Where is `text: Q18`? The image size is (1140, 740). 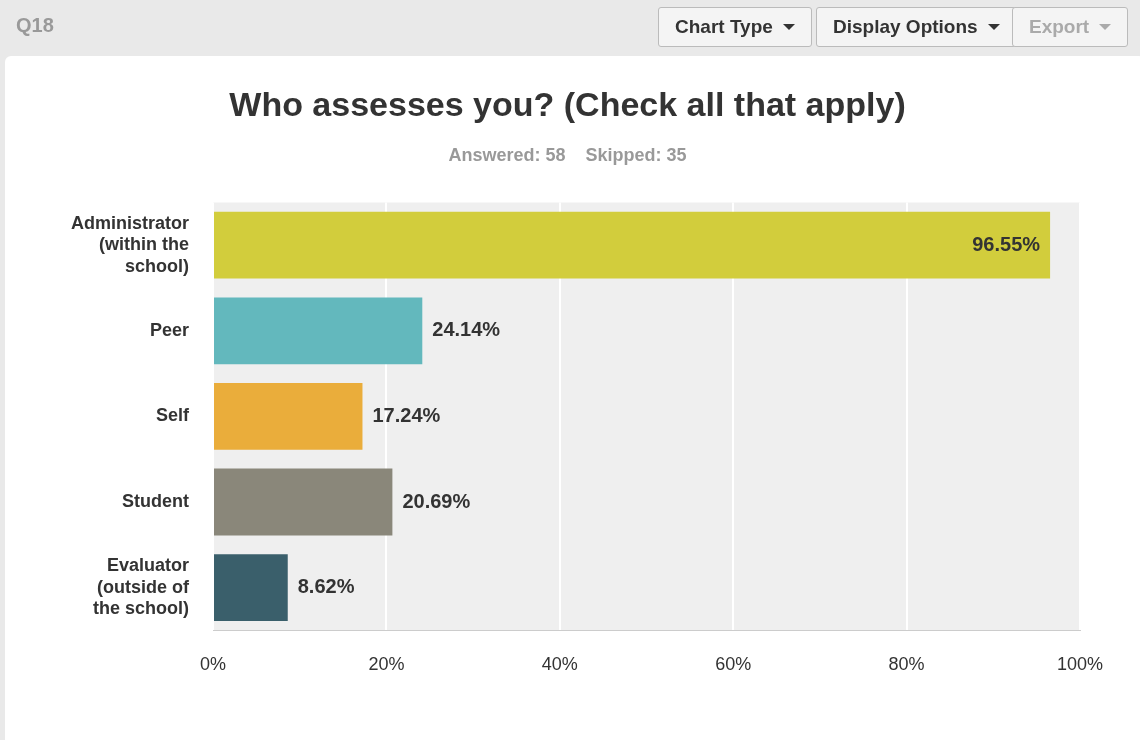
text: Q18 is located at coordinates (35, 25).